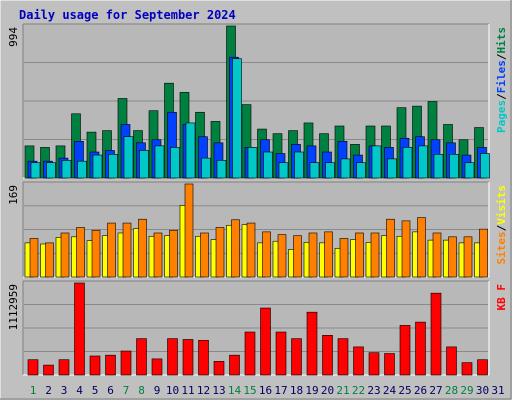 The image size is (512, 400). I want to click on side-legend: Sites/Visits, so click(501, 225).